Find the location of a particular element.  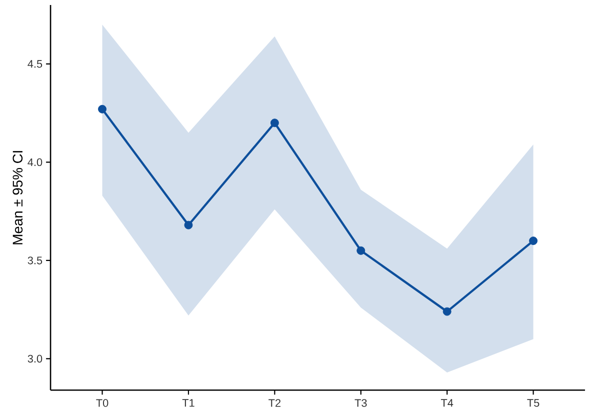

x-tick-label: T4 is located at coordinates (447, 403).